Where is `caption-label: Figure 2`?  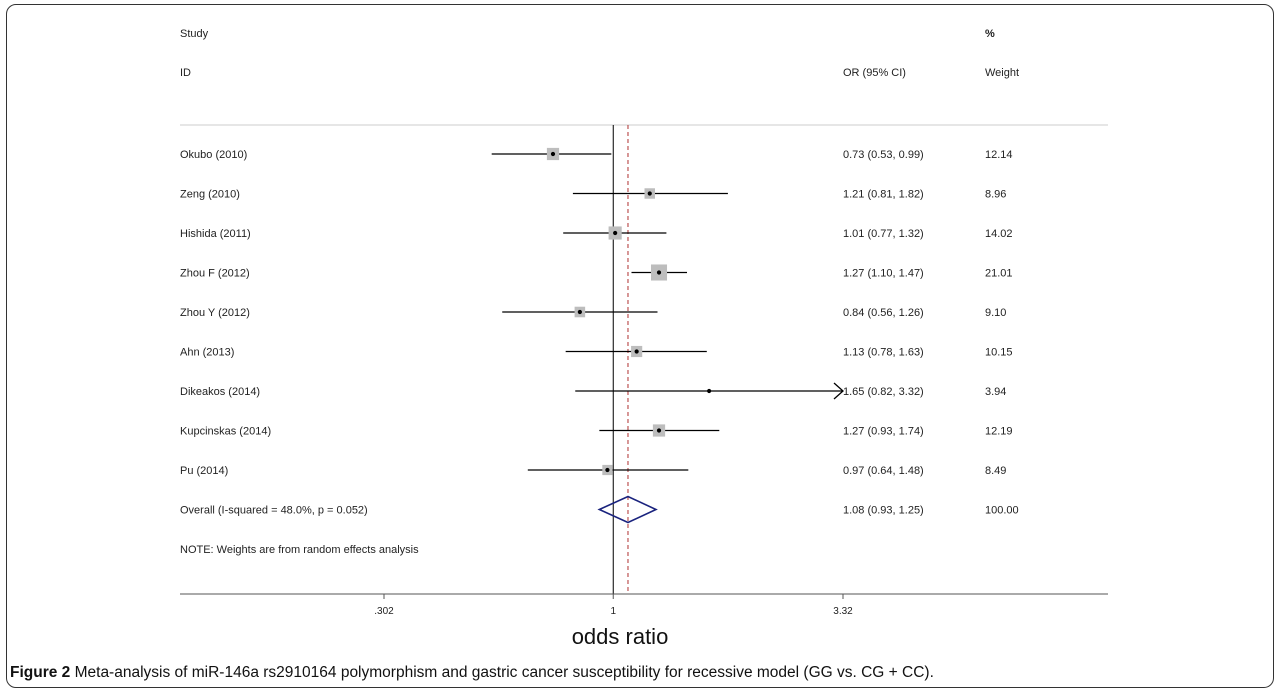
caption-label: Figure 2 is located at coordinates (40, 672).